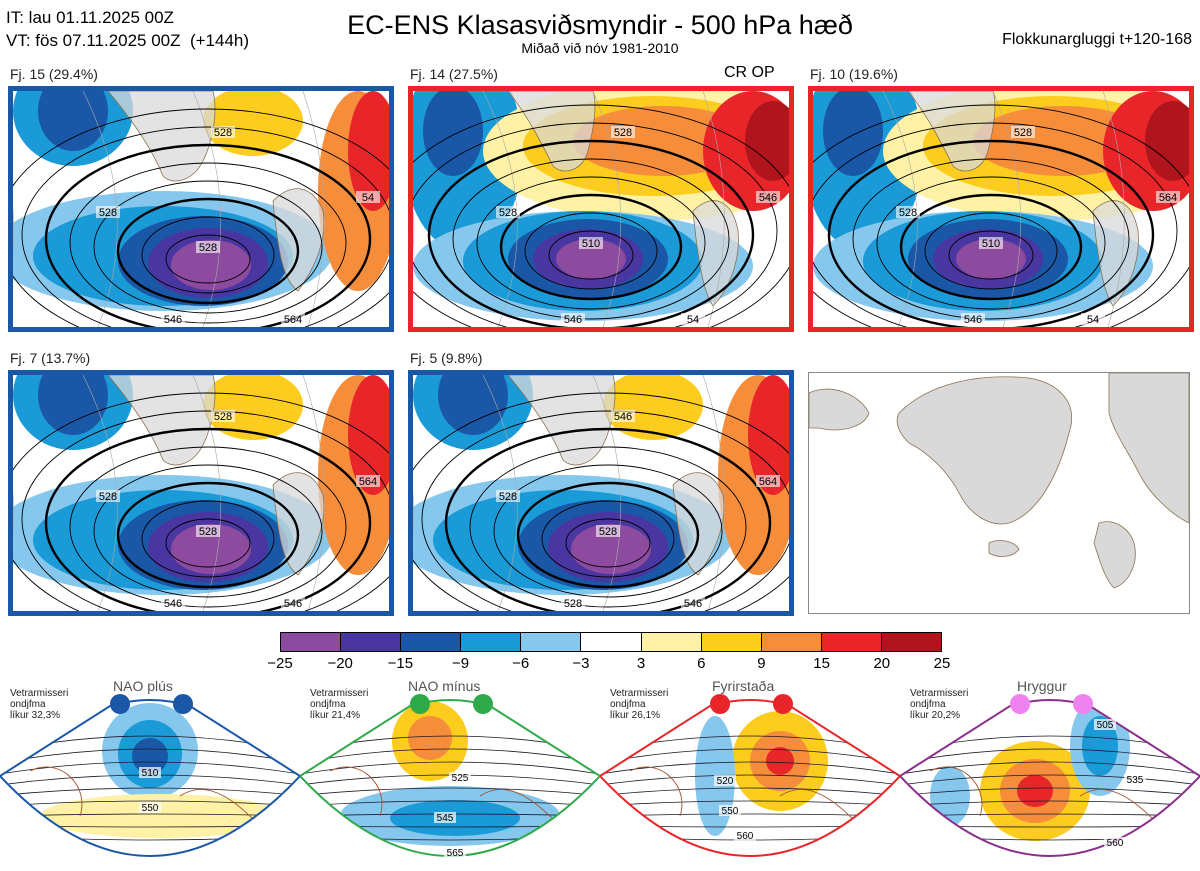  I want to click on cluster-map-3: 528 510 528 546 54 564, so click(1001, 209).